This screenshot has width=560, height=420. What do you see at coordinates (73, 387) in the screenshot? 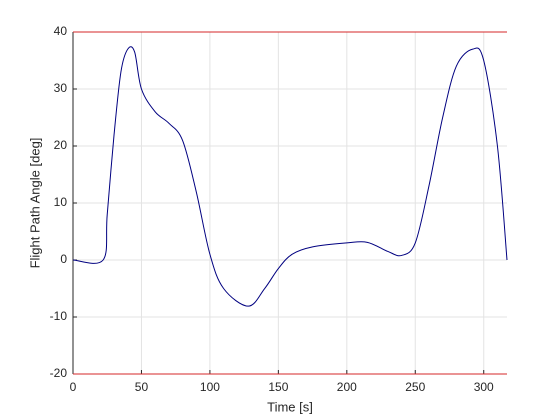
I see `x-tick-label: 0` at bounding box center [73, 387].